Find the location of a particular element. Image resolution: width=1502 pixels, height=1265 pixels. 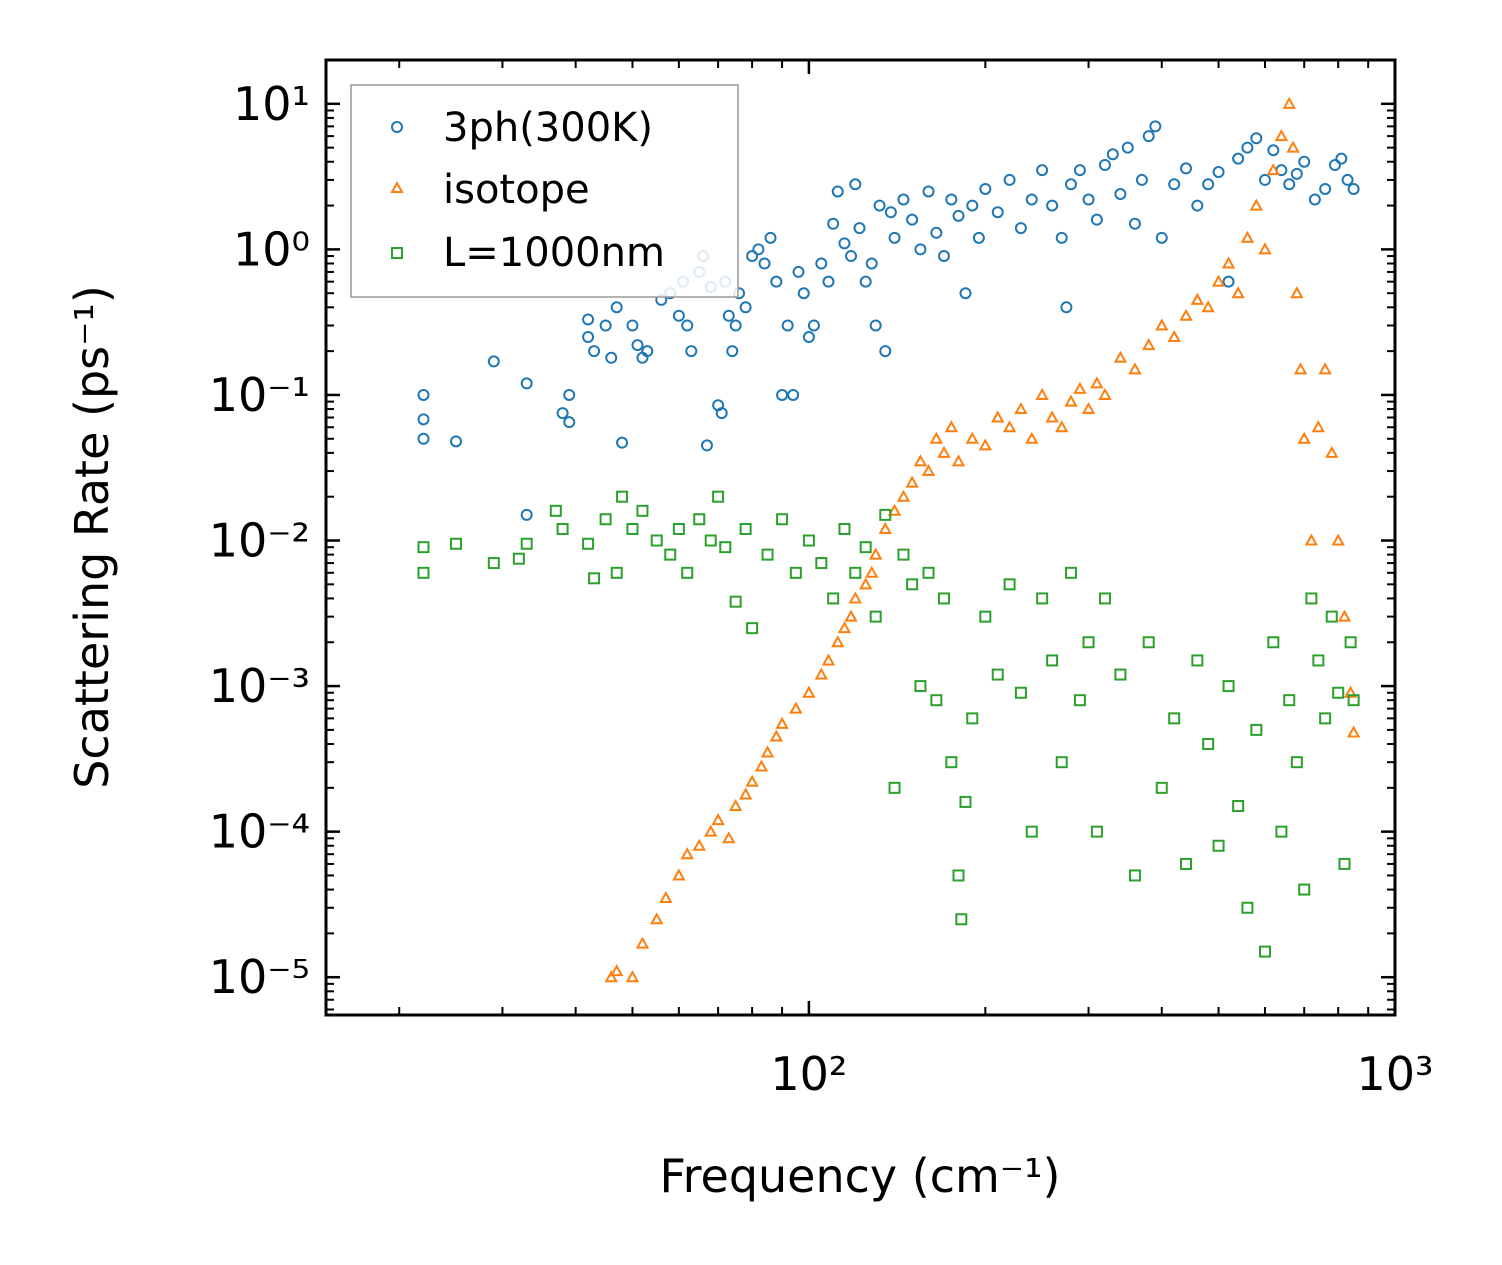

legend-marker-isotope is located at coordinates (397, 186).